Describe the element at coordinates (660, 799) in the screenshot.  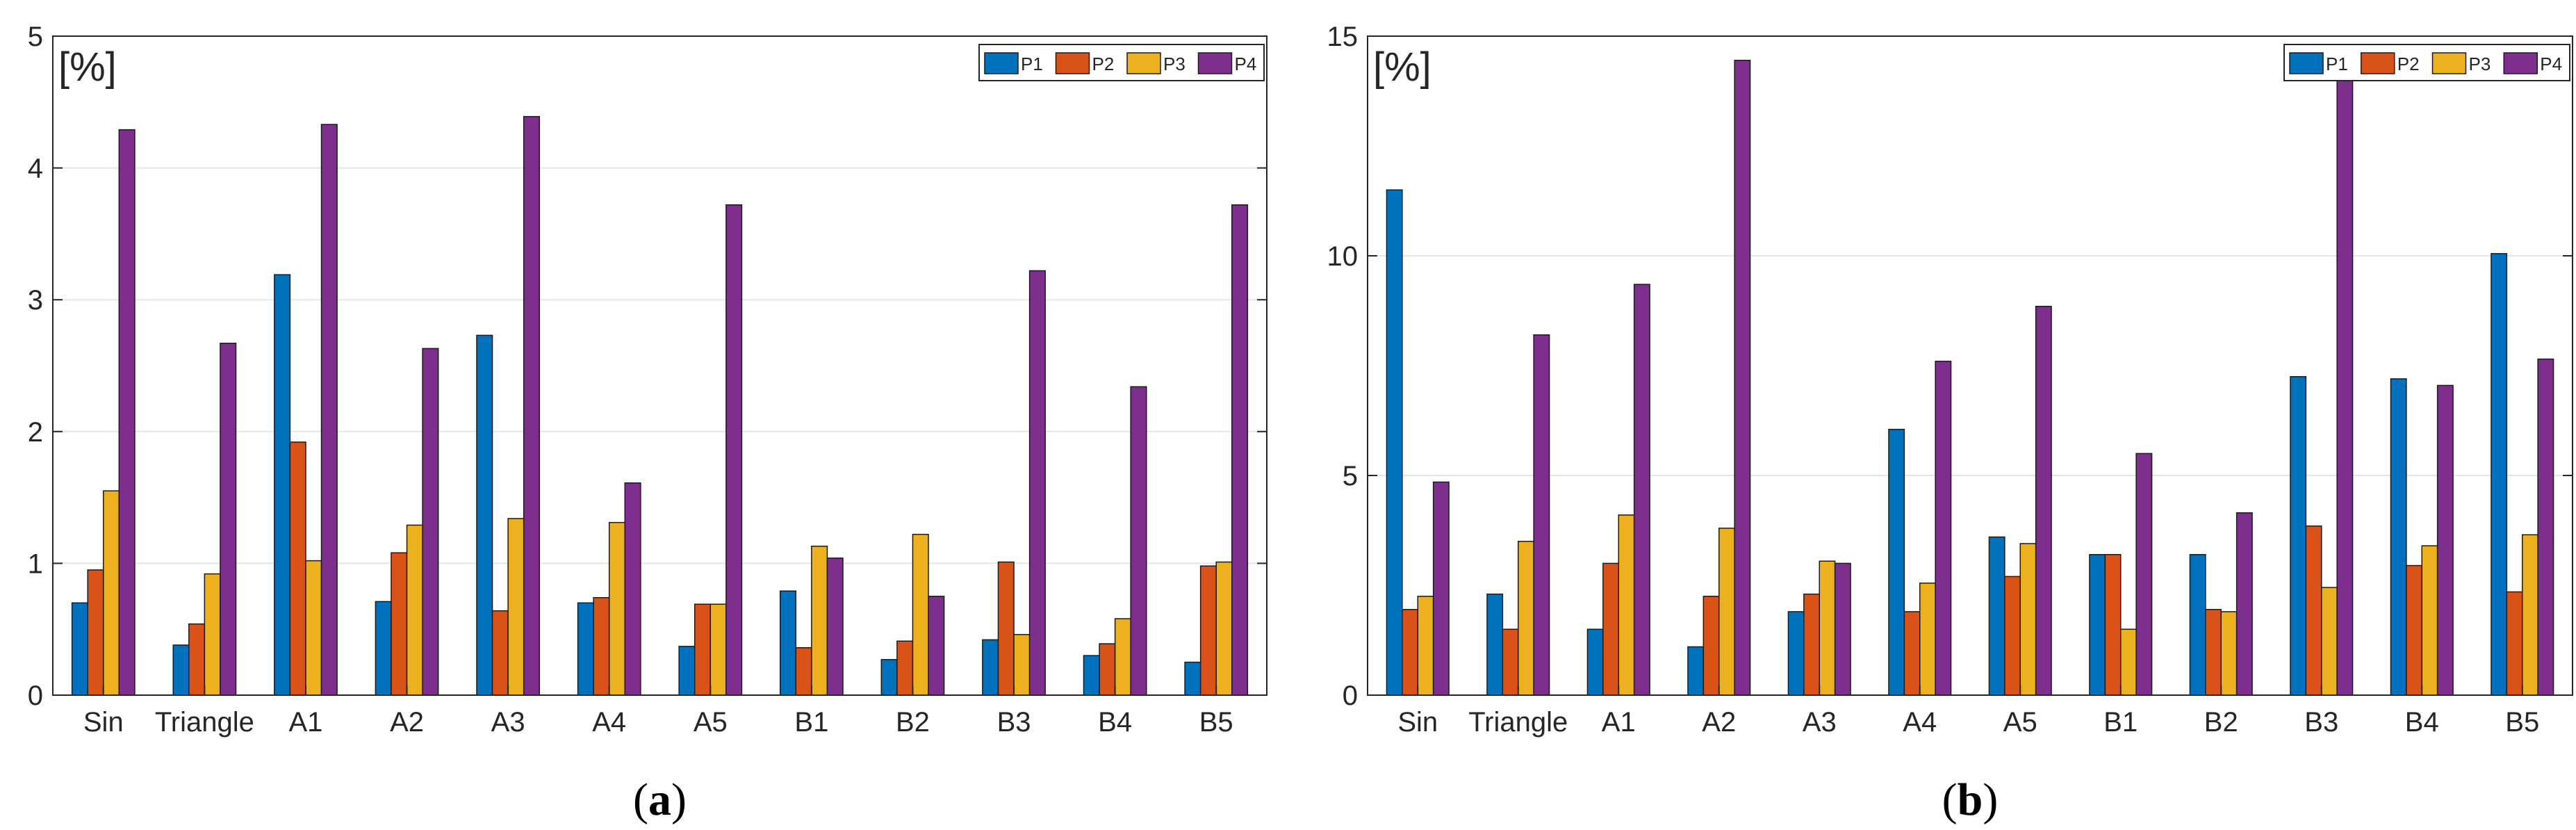
I see `panel-label: (a)` at that location.